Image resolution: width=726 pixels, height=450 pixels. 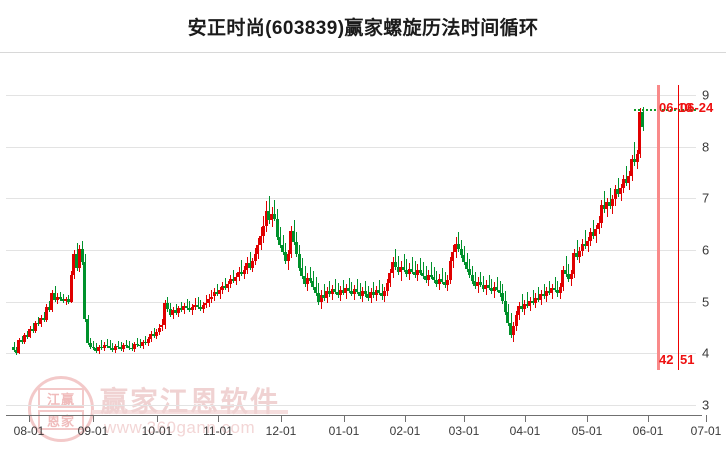 What do you see at coordinates (676, 107) in the screenshot?
I see `cycle-line-1-date-label: 06-10` at bounding box center [676, 107].